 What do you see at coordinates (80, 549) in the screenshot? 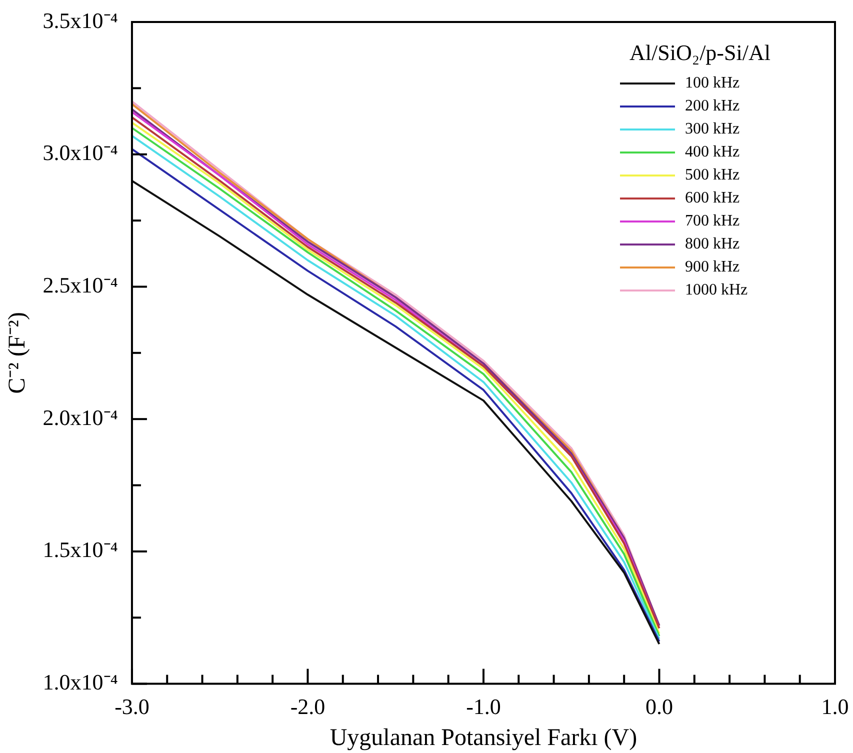
I see `y-tick-label: 1.5x10⁻⁴` at bounding box center [80, 549].